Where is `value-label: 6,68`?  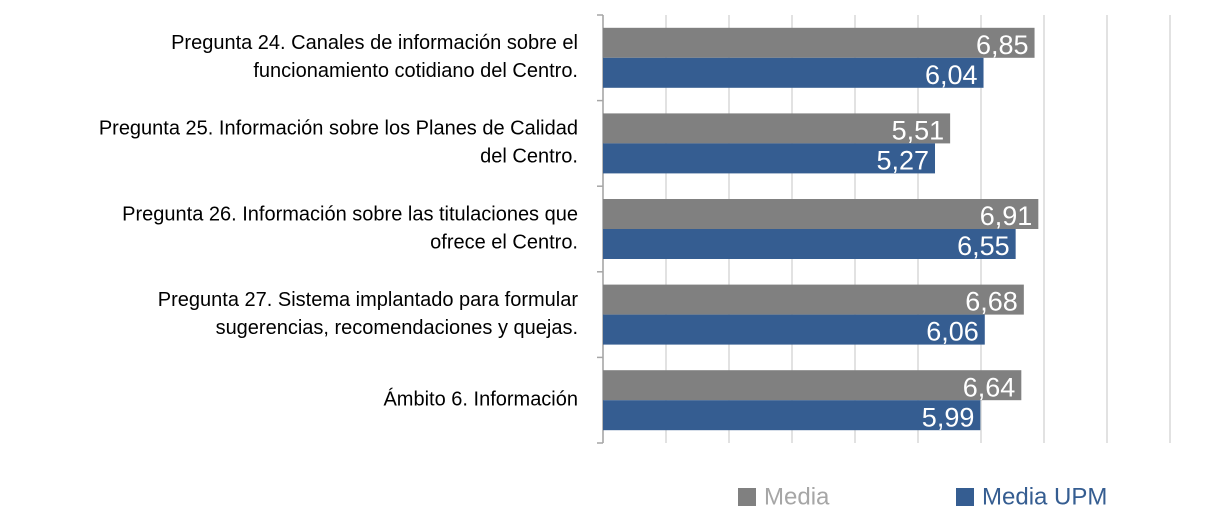 value-label: 6,68 is located at coordinates (991, 302).